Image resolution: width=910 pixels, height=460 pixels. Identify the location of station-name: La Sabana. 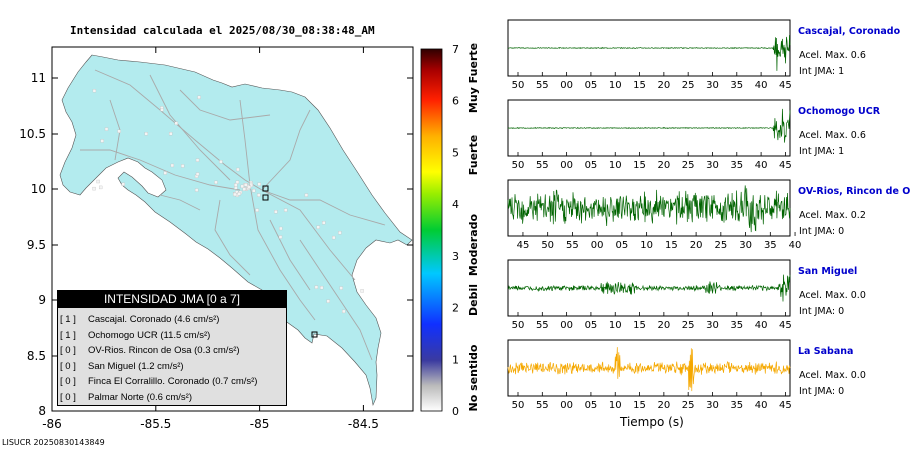
(825, 351).